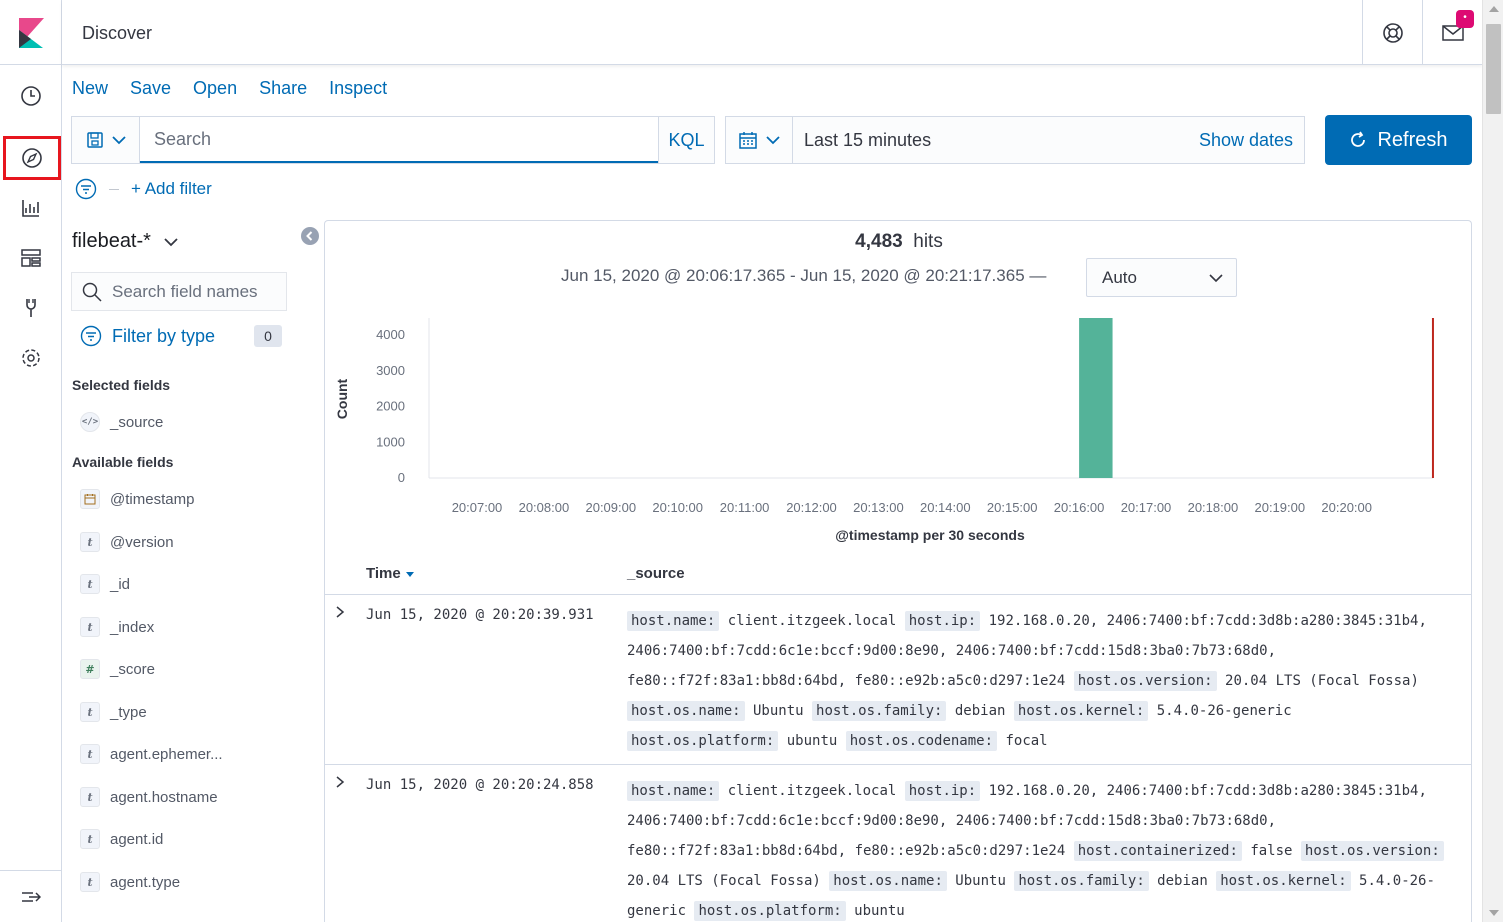 The height and width of the screenshot is (922, 1503). What do you see at coordinates (383, 573) in the screenshot?
I see `column-time-label: Time` at bounding box center [383, 573].